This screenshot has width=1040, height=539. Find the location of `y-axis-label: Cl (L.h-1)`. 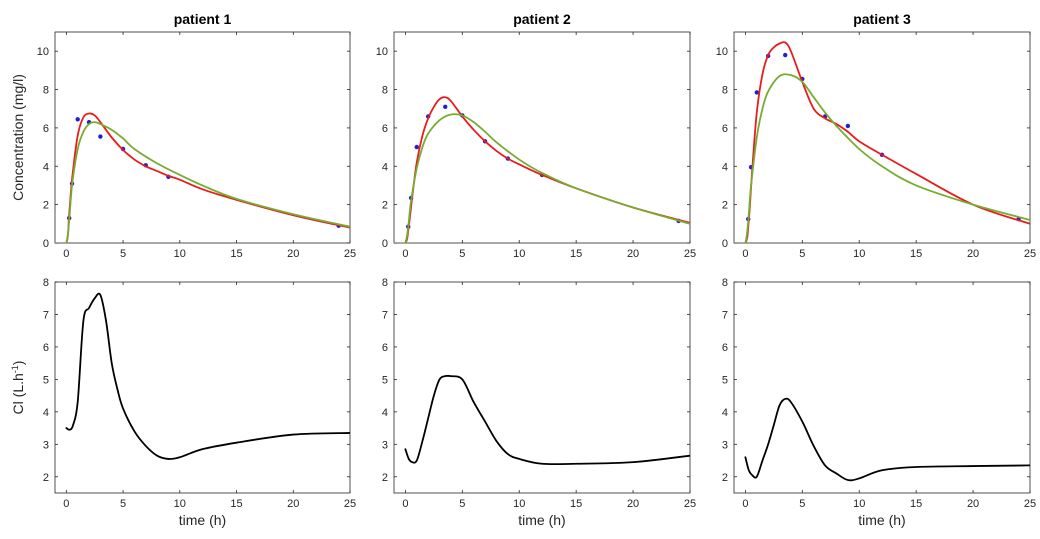

y-axis-label: Cl (L.h-1) is located at coordinates (18, 388).